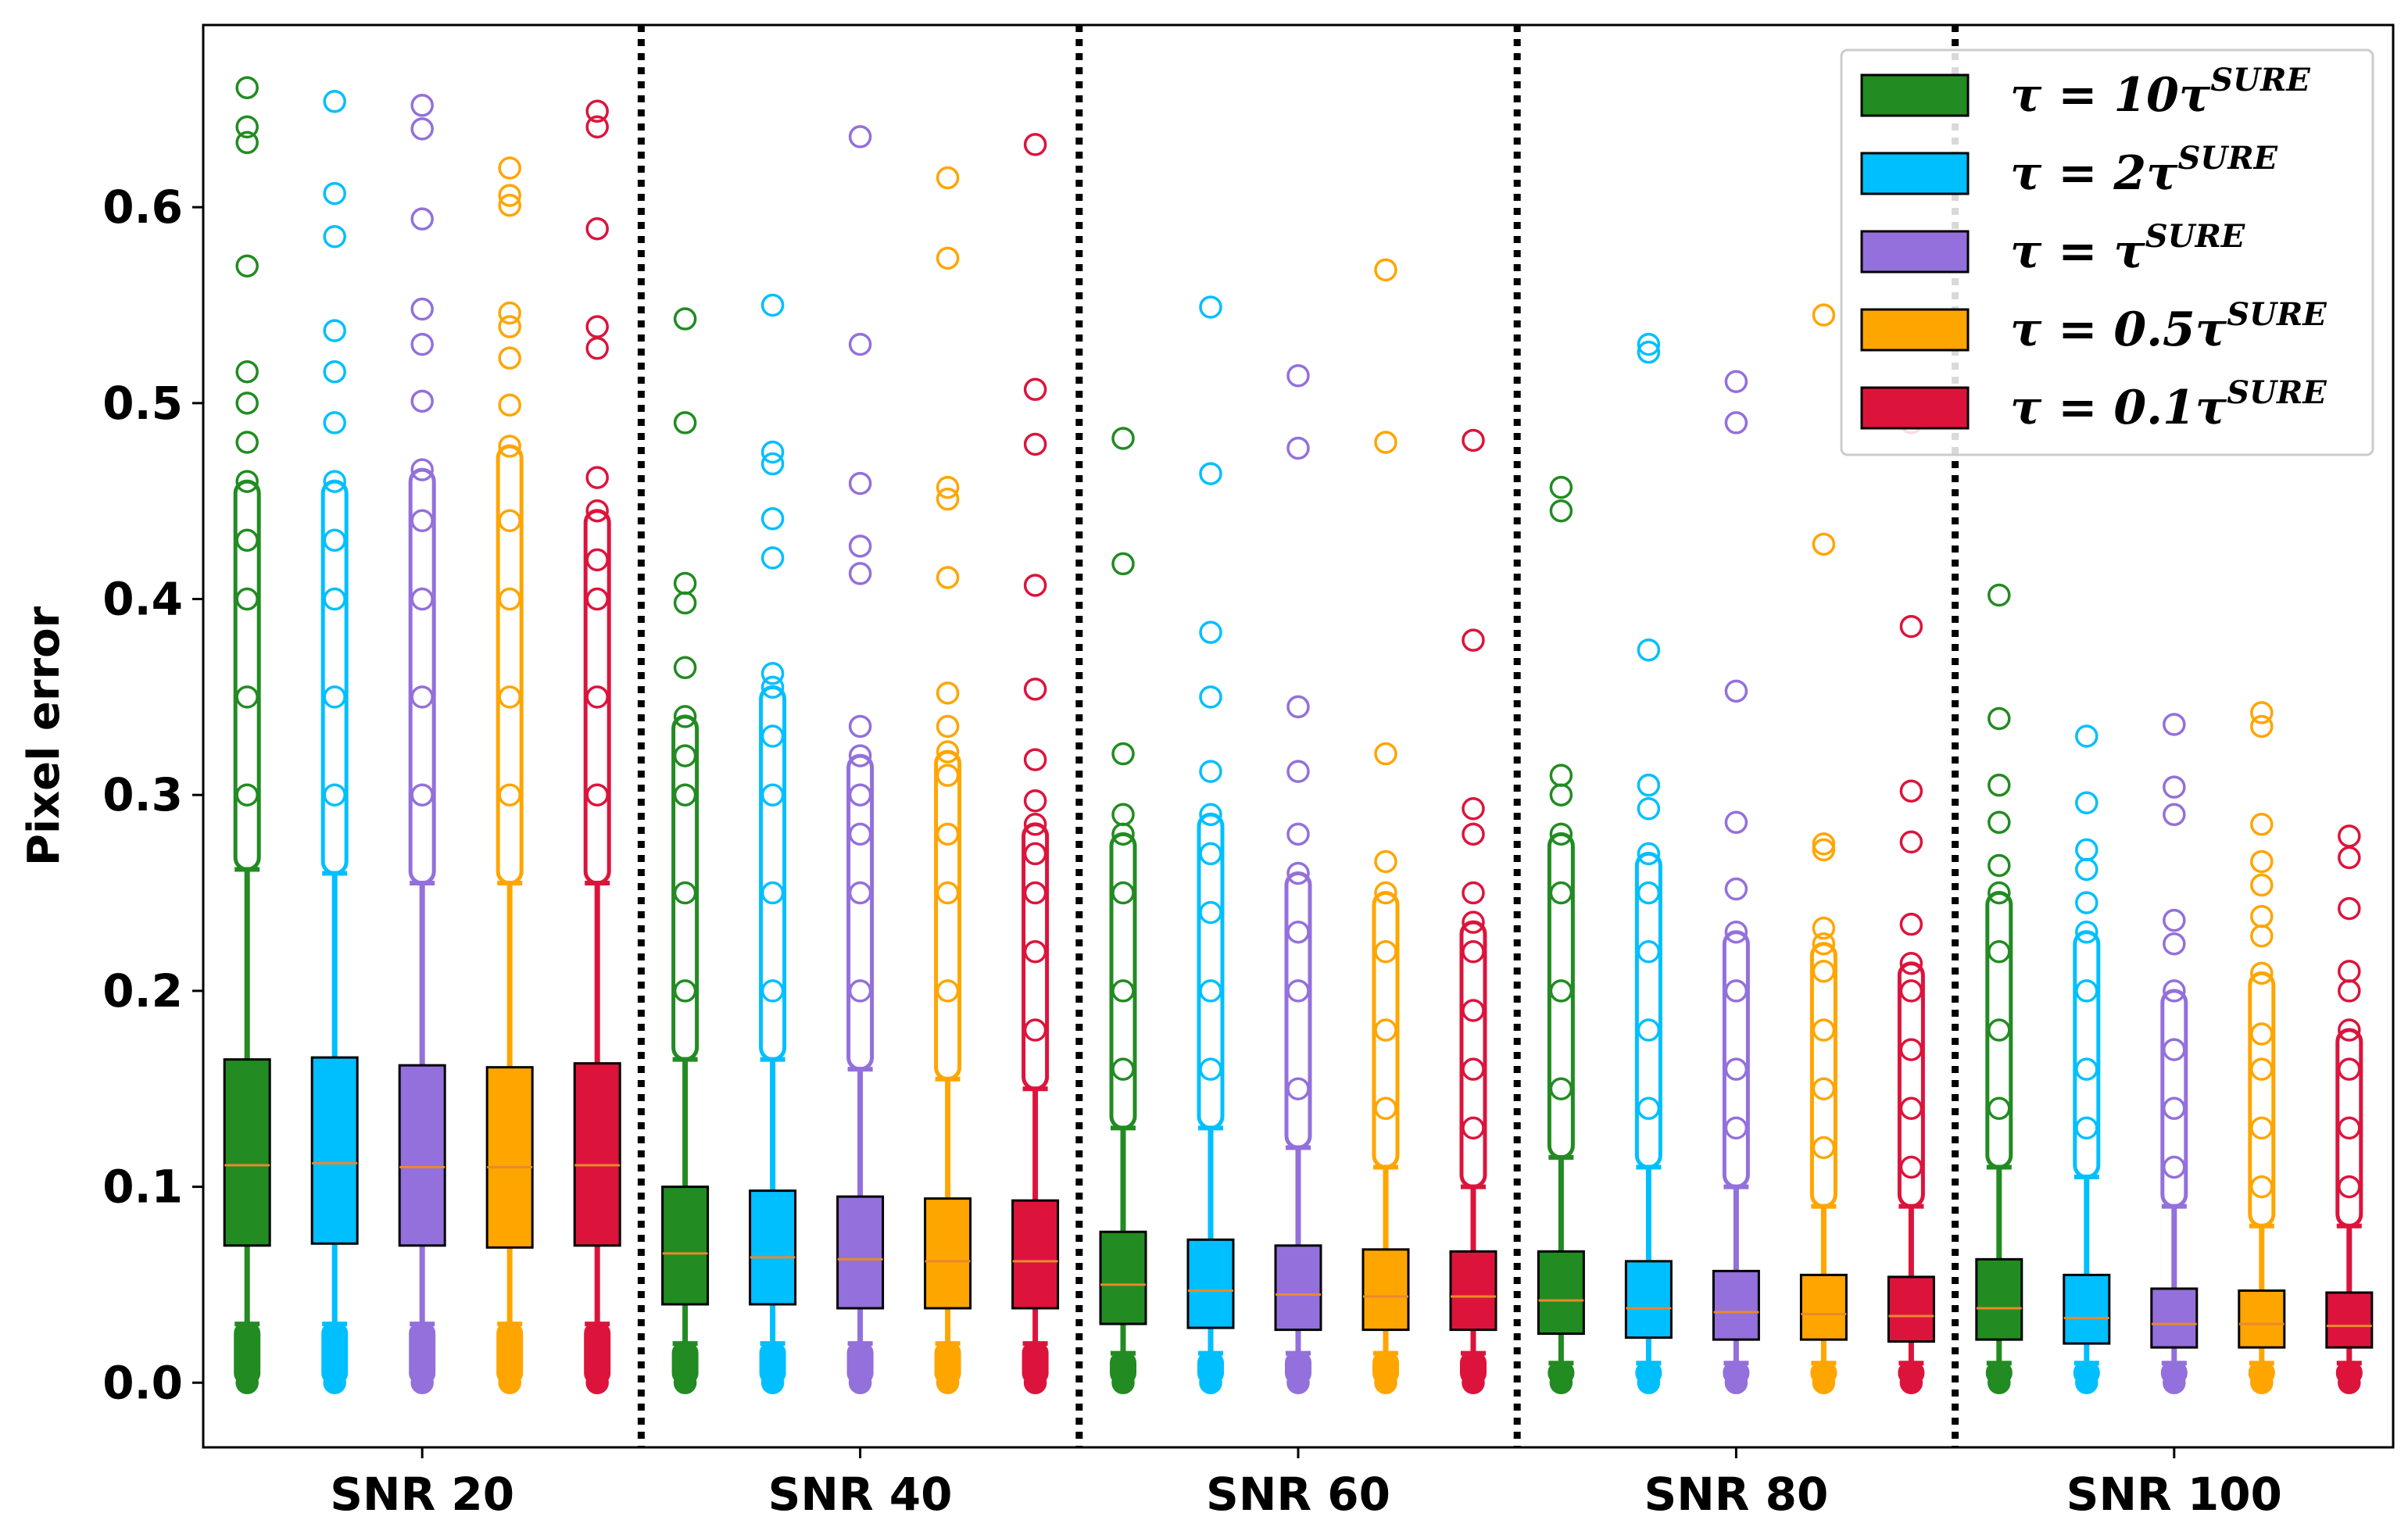 The height and width of the screenshot is (1538, 2408). What do you see at coordinates (142, 403) in the screenshot?
I see `y-tick-label: 0.5` at bounding box center [142, 403].